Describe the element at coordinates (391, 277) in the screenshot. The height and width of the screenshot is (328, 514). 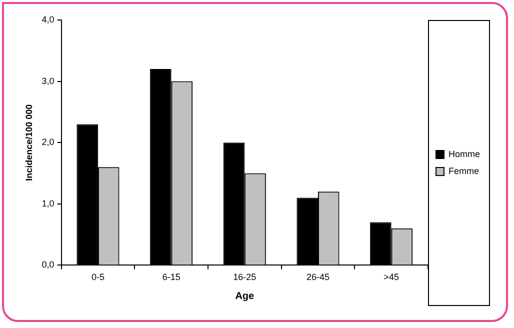
I see `x-tick-label: >45` at that location.